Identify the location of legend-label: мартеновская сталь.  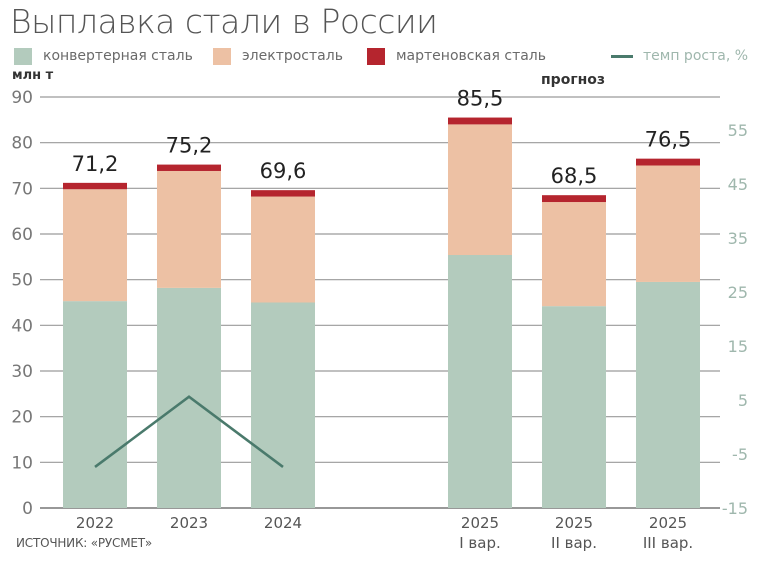
(471, 56).